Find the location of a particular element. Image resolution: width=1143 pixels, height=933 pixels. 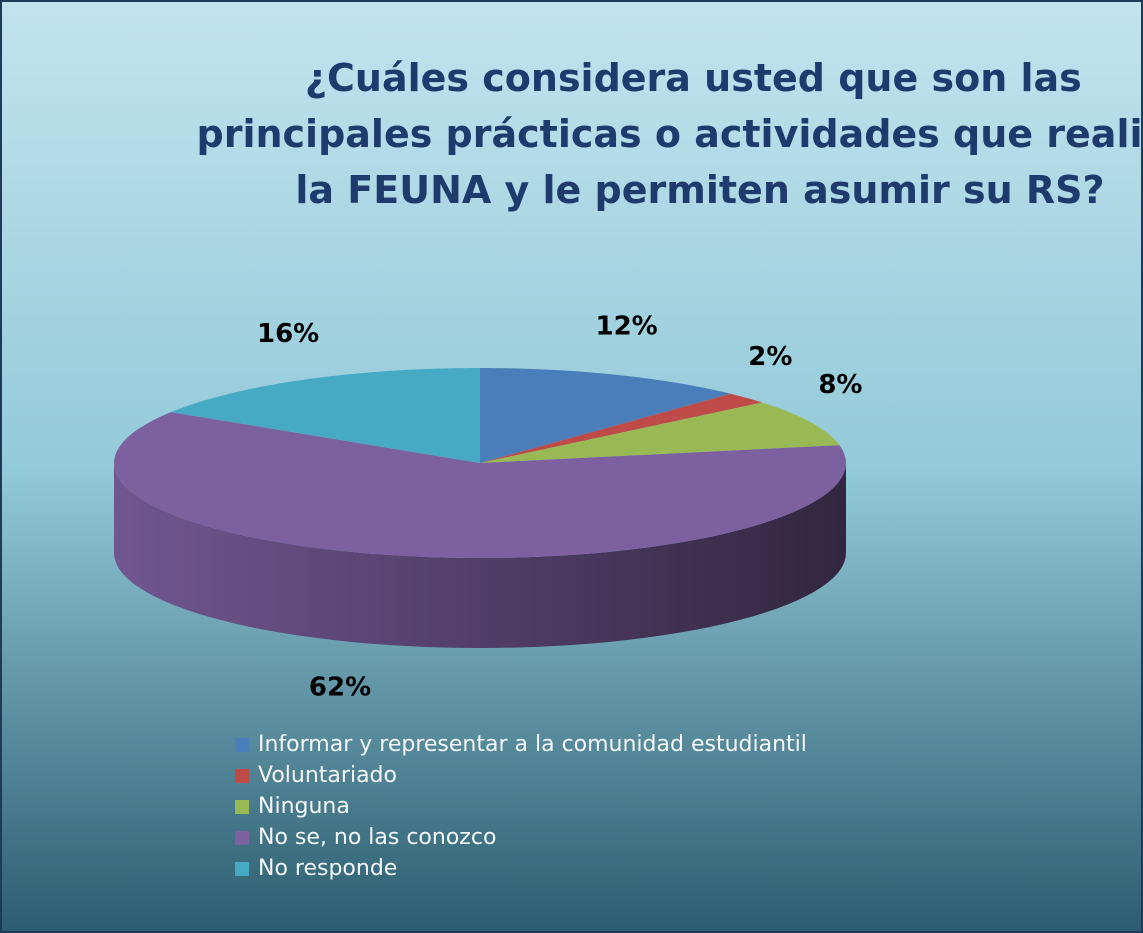

legend-label: Voluntariado is located at coordinates (327, 775).